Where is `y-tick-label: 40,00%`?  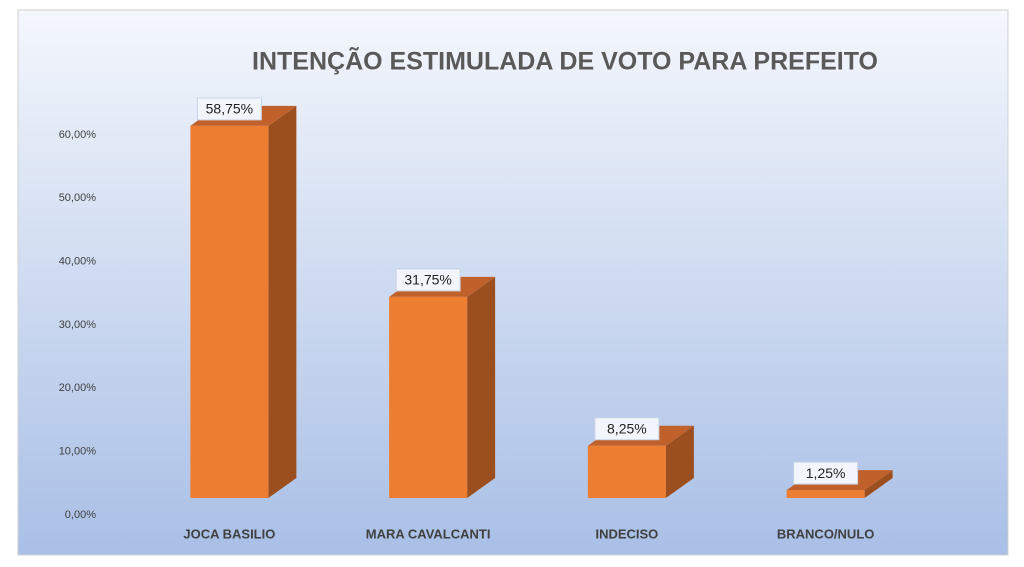
y-tick-label: 40,00% is located at coordinates (78, 262).